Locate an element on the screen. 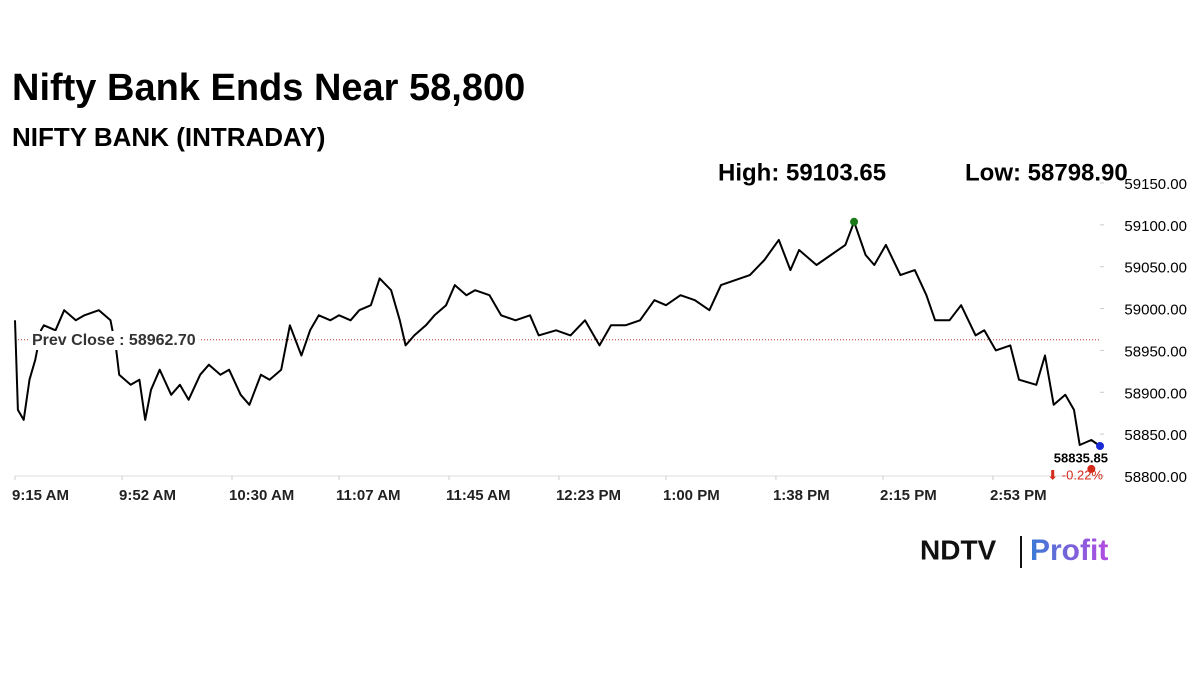  y-tick-label: 58800.00 is located at coordinates (1155, 477).